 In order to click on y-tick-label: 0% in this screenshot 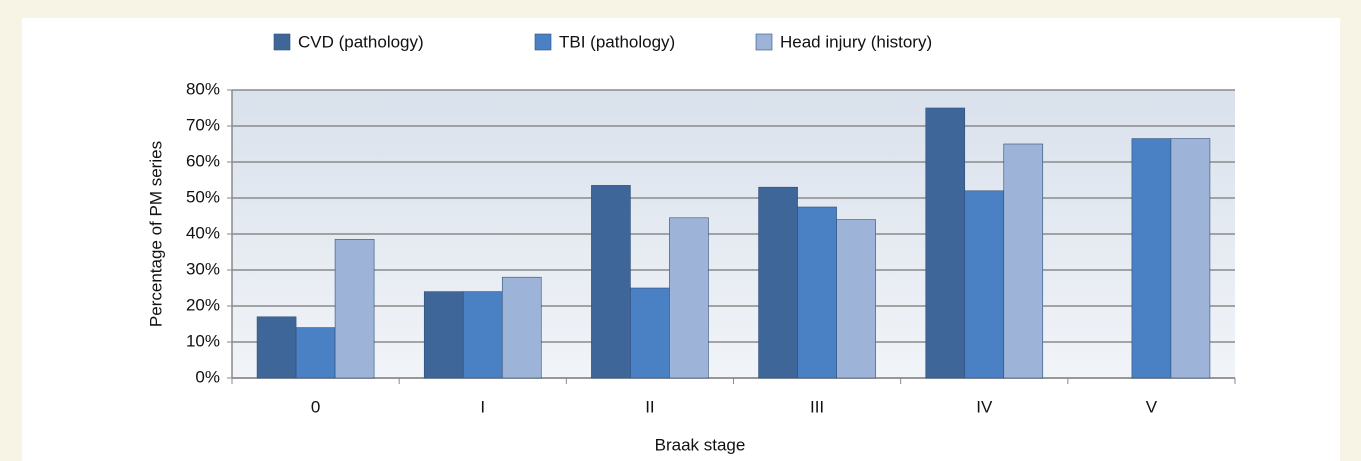, I will do `click(207, 376)`.